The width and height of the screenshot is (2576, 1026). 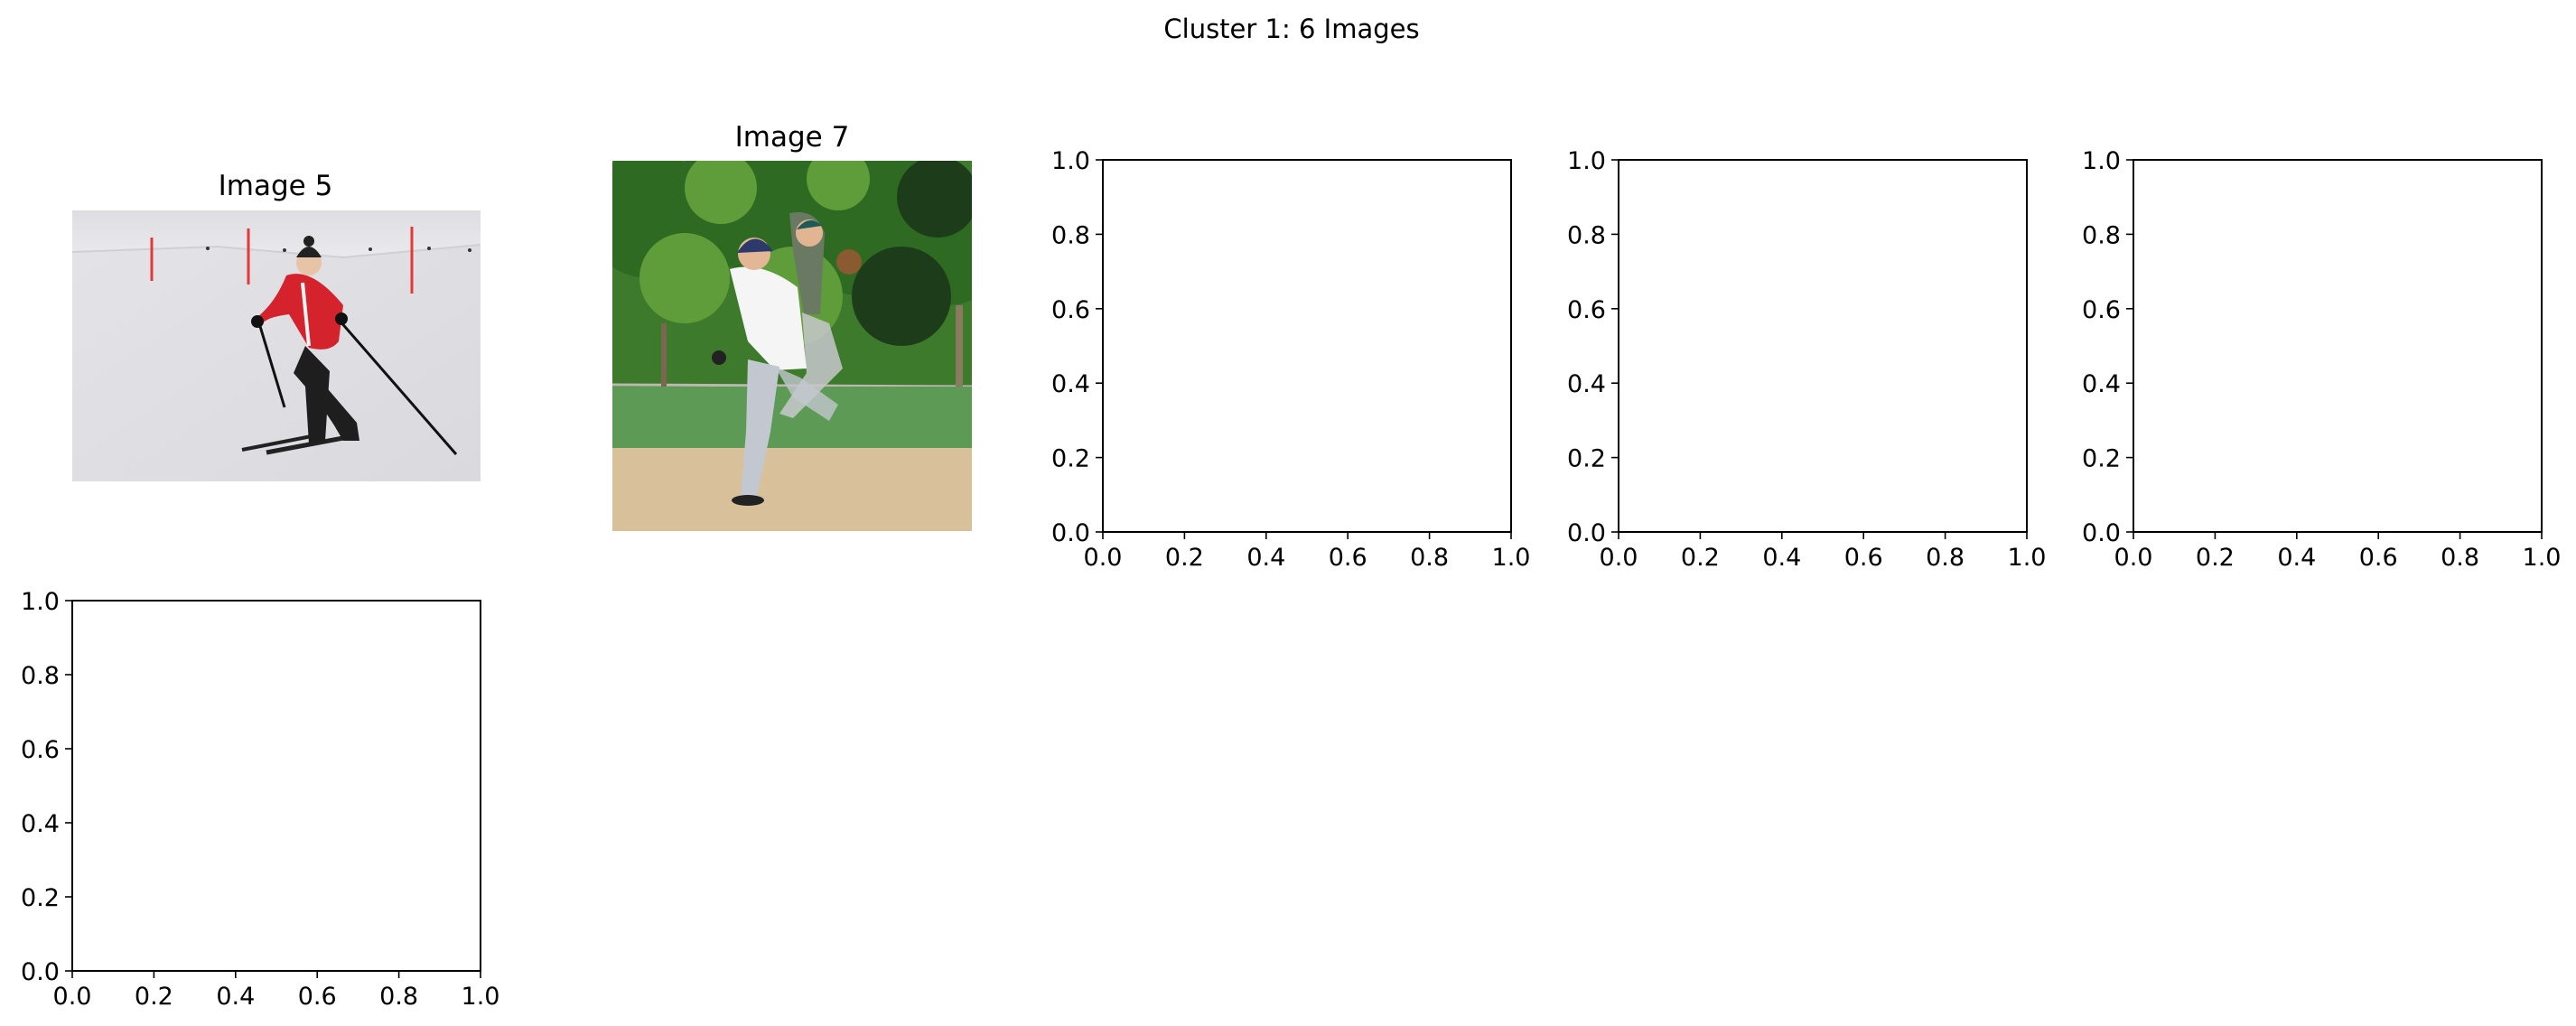 I want to click on baseball-players-icon, so click(x=787, y=358).